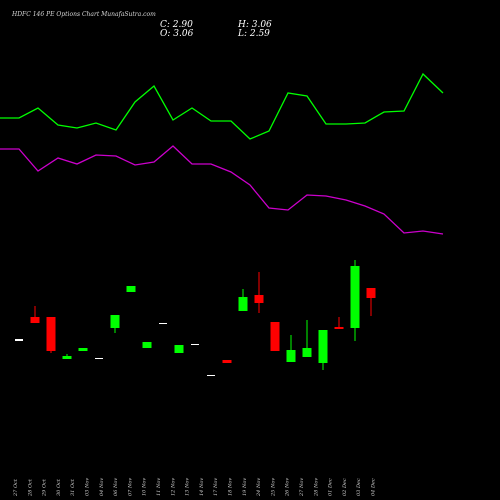 This screenshot has height=500, width=500. I want to click on tick-label: 03 Dec, so click(359, 487).